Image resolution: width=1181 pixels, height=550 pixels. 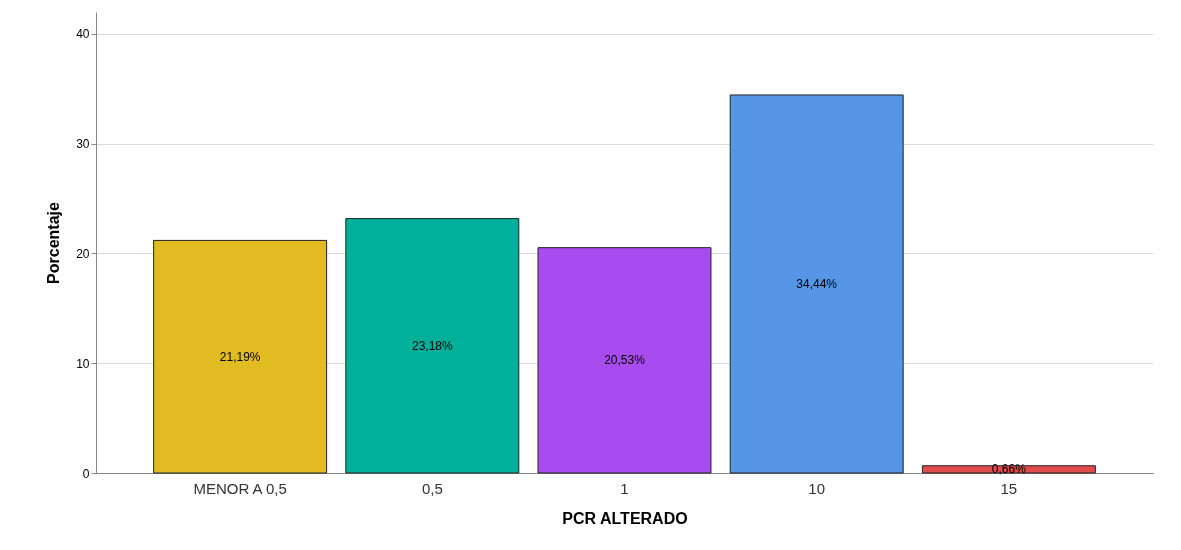 What do you see at coordinates (1009, 488) in the screenshot?
I see `x-tick-label: 15` at bounding box center [1009, 488].